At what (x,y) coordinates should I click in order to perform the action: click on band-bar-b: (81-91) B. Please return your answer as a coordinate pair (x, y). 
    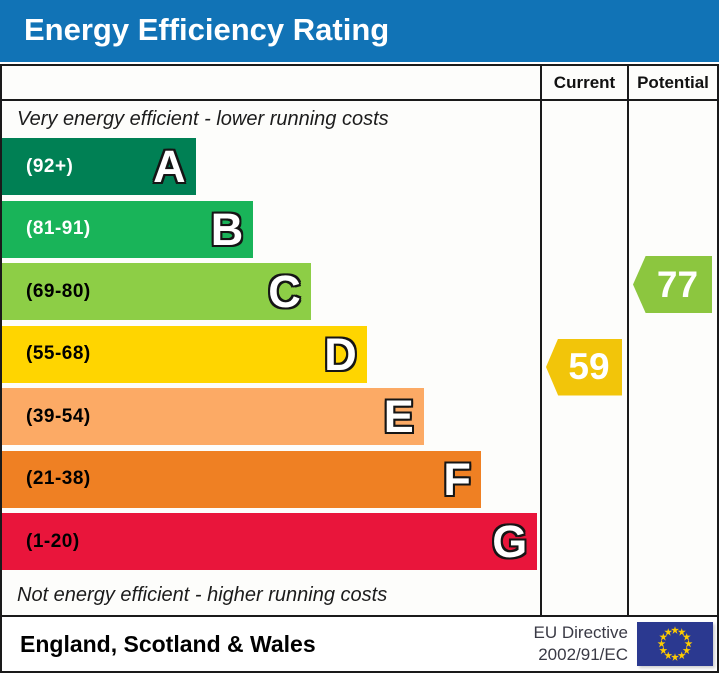
    Looking at the image, I should click on (128, 229).